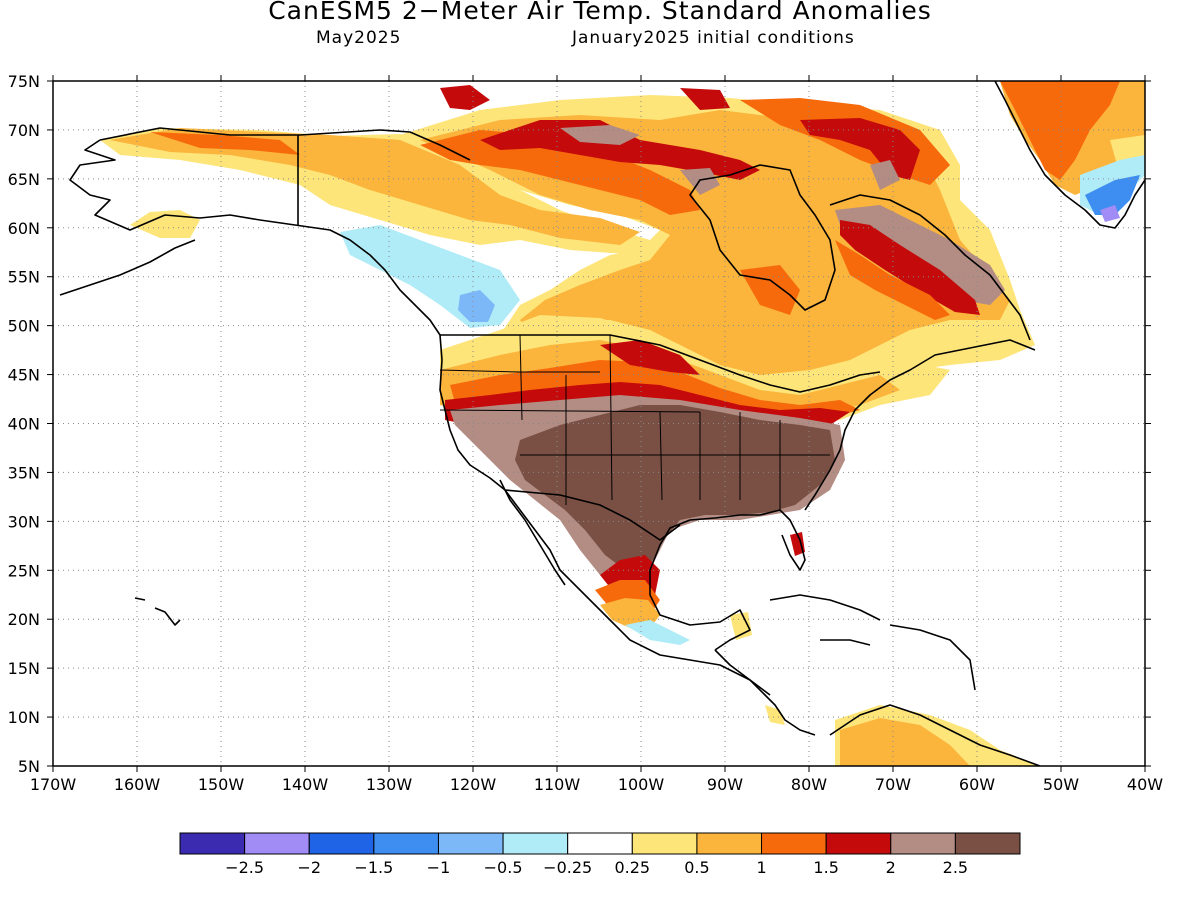 The height and width of the screenshot is (900, 1200). I want to click on lon-label: 170W, so click(53, 784).